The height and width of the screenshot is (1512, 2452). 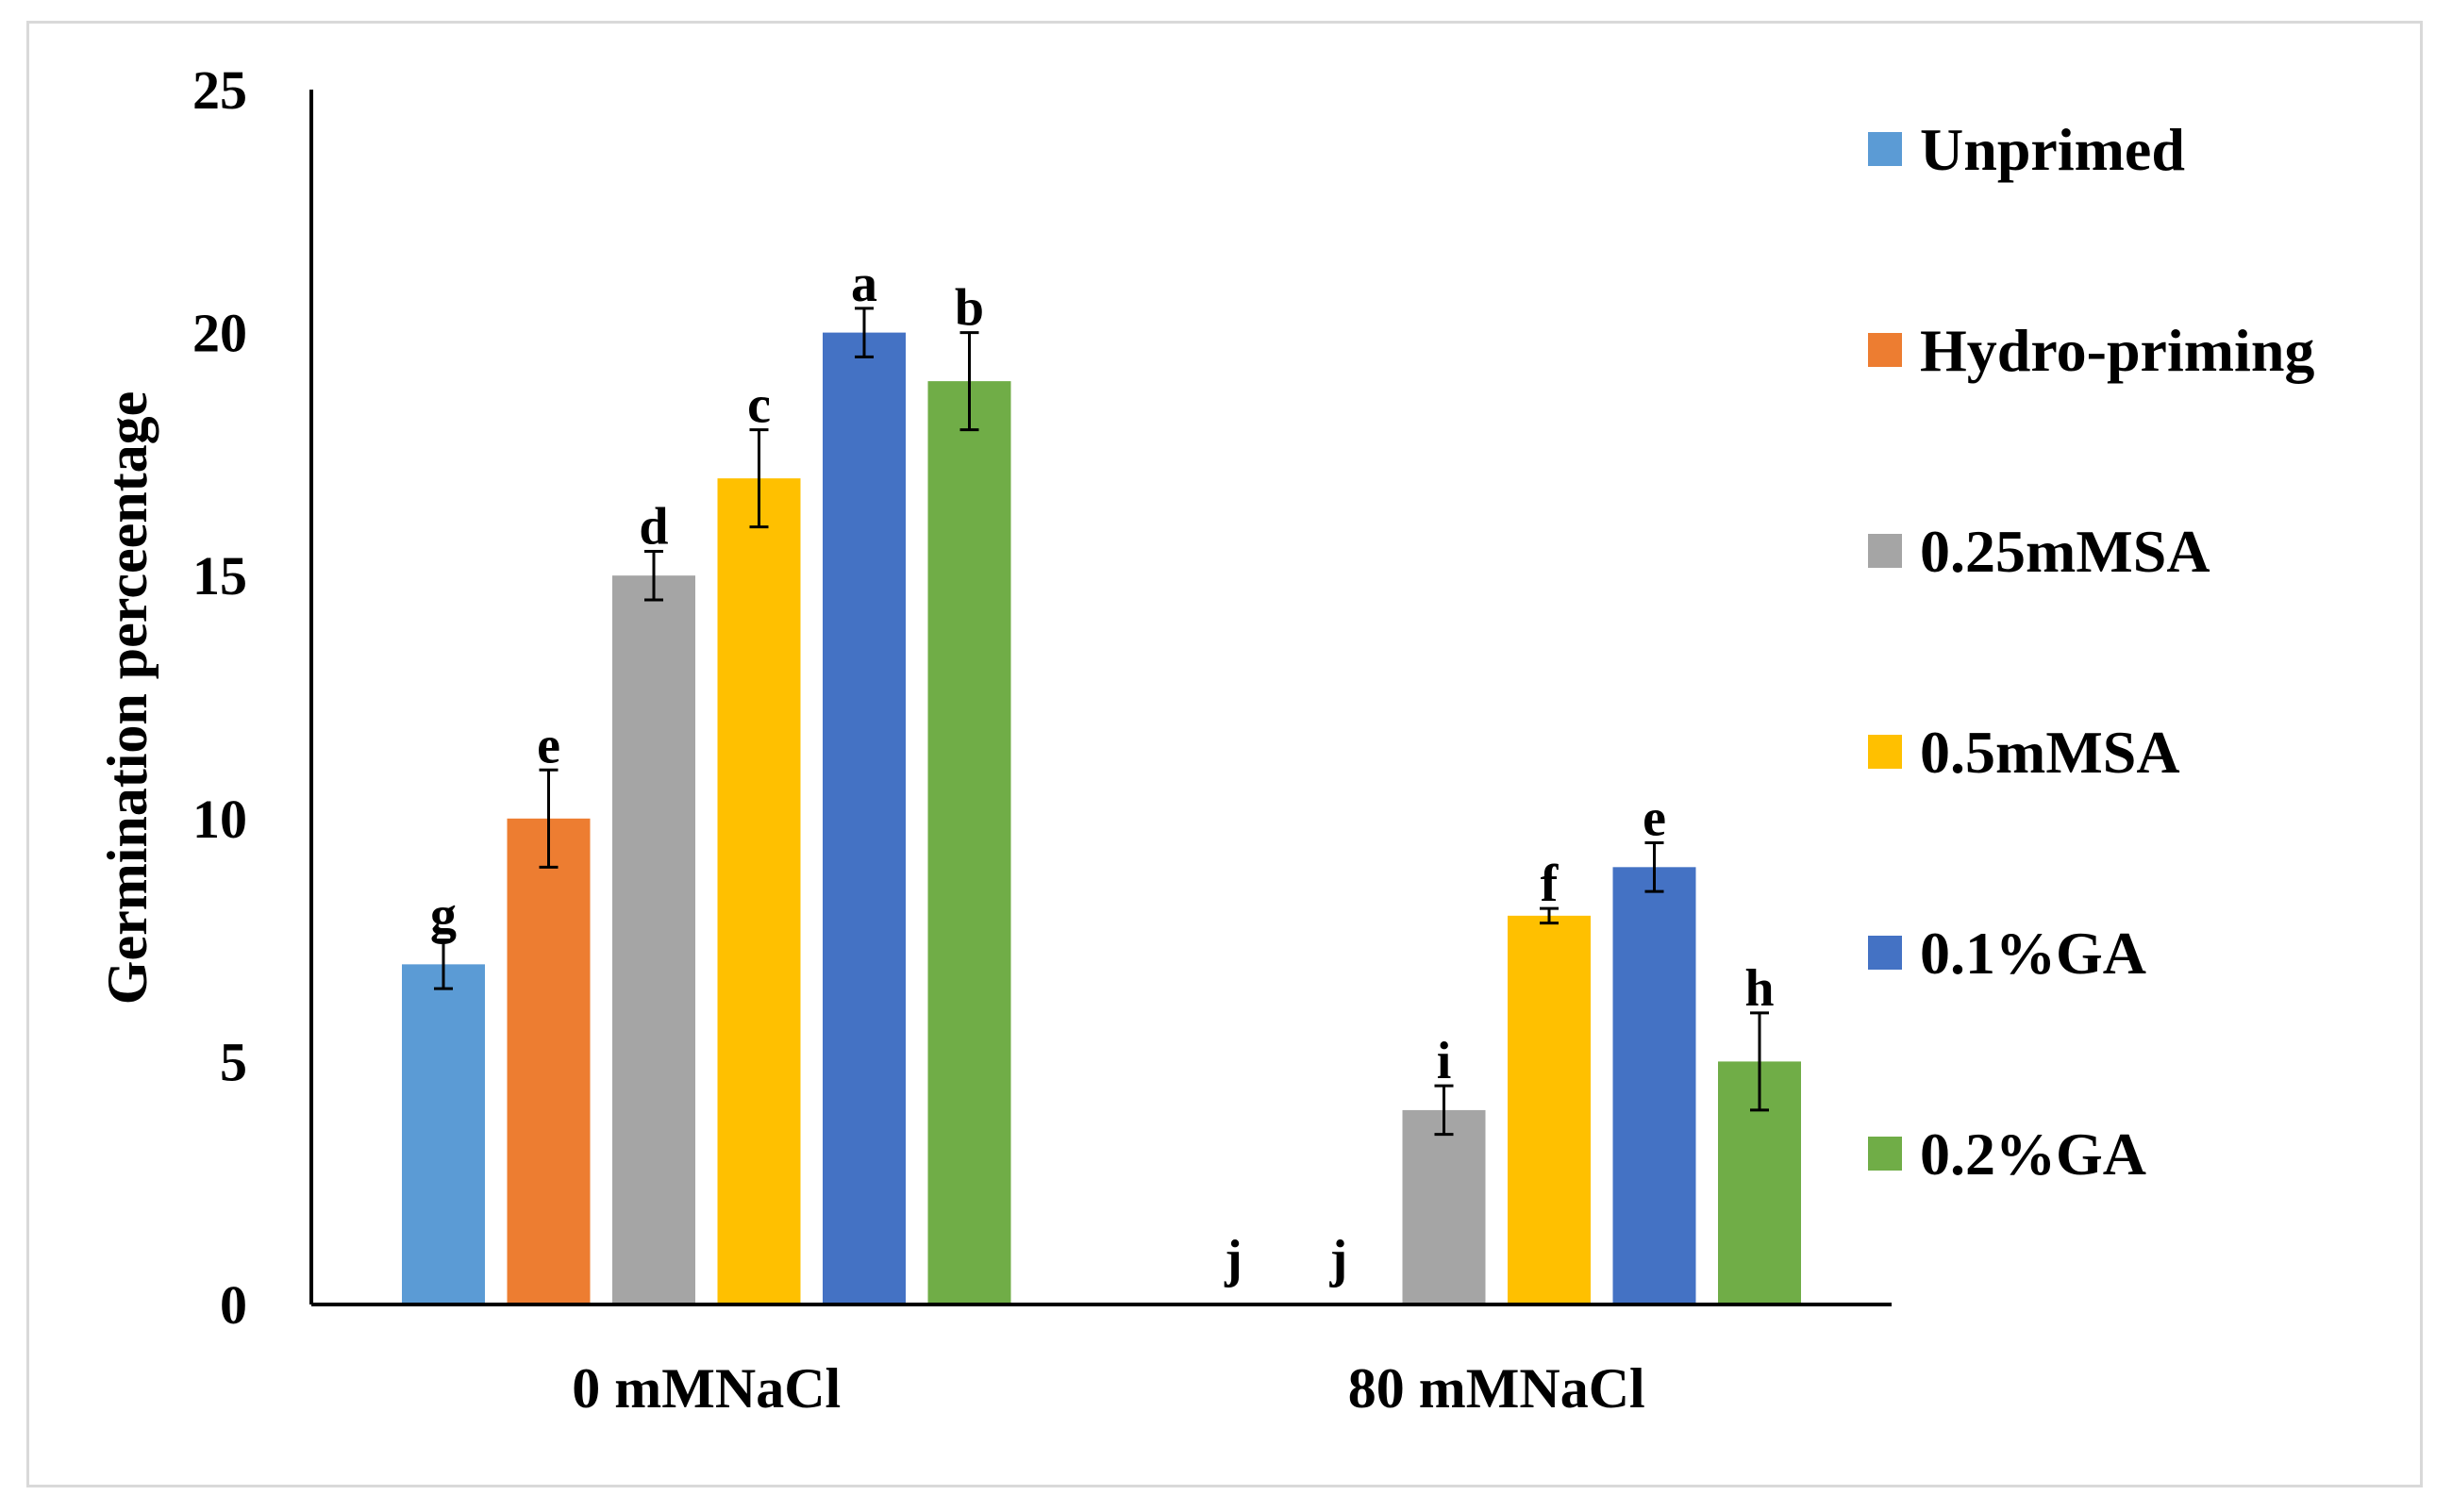 What do you see at coordinates (759, 405) in the screenshot?
I see `significance-label: c` at bounding box center [759, 405].